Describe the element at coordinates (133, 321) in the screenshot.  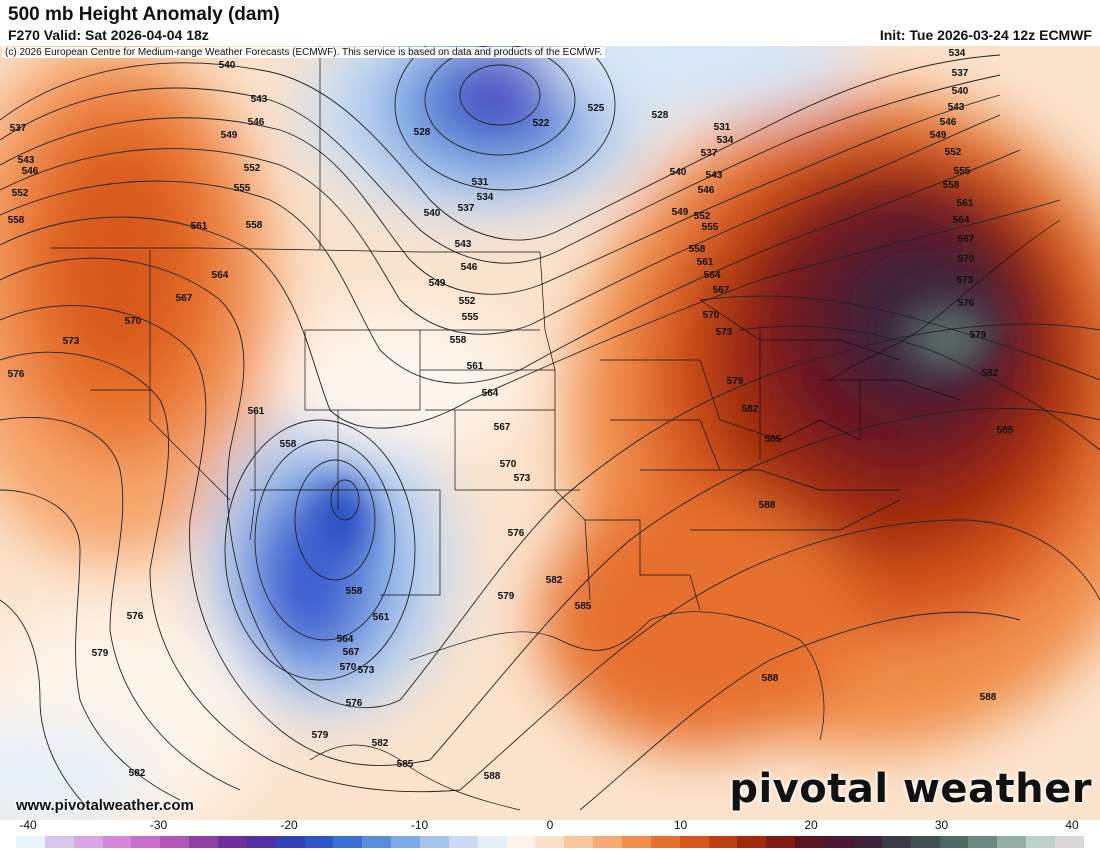
I see `contour-label: 570` at that location.